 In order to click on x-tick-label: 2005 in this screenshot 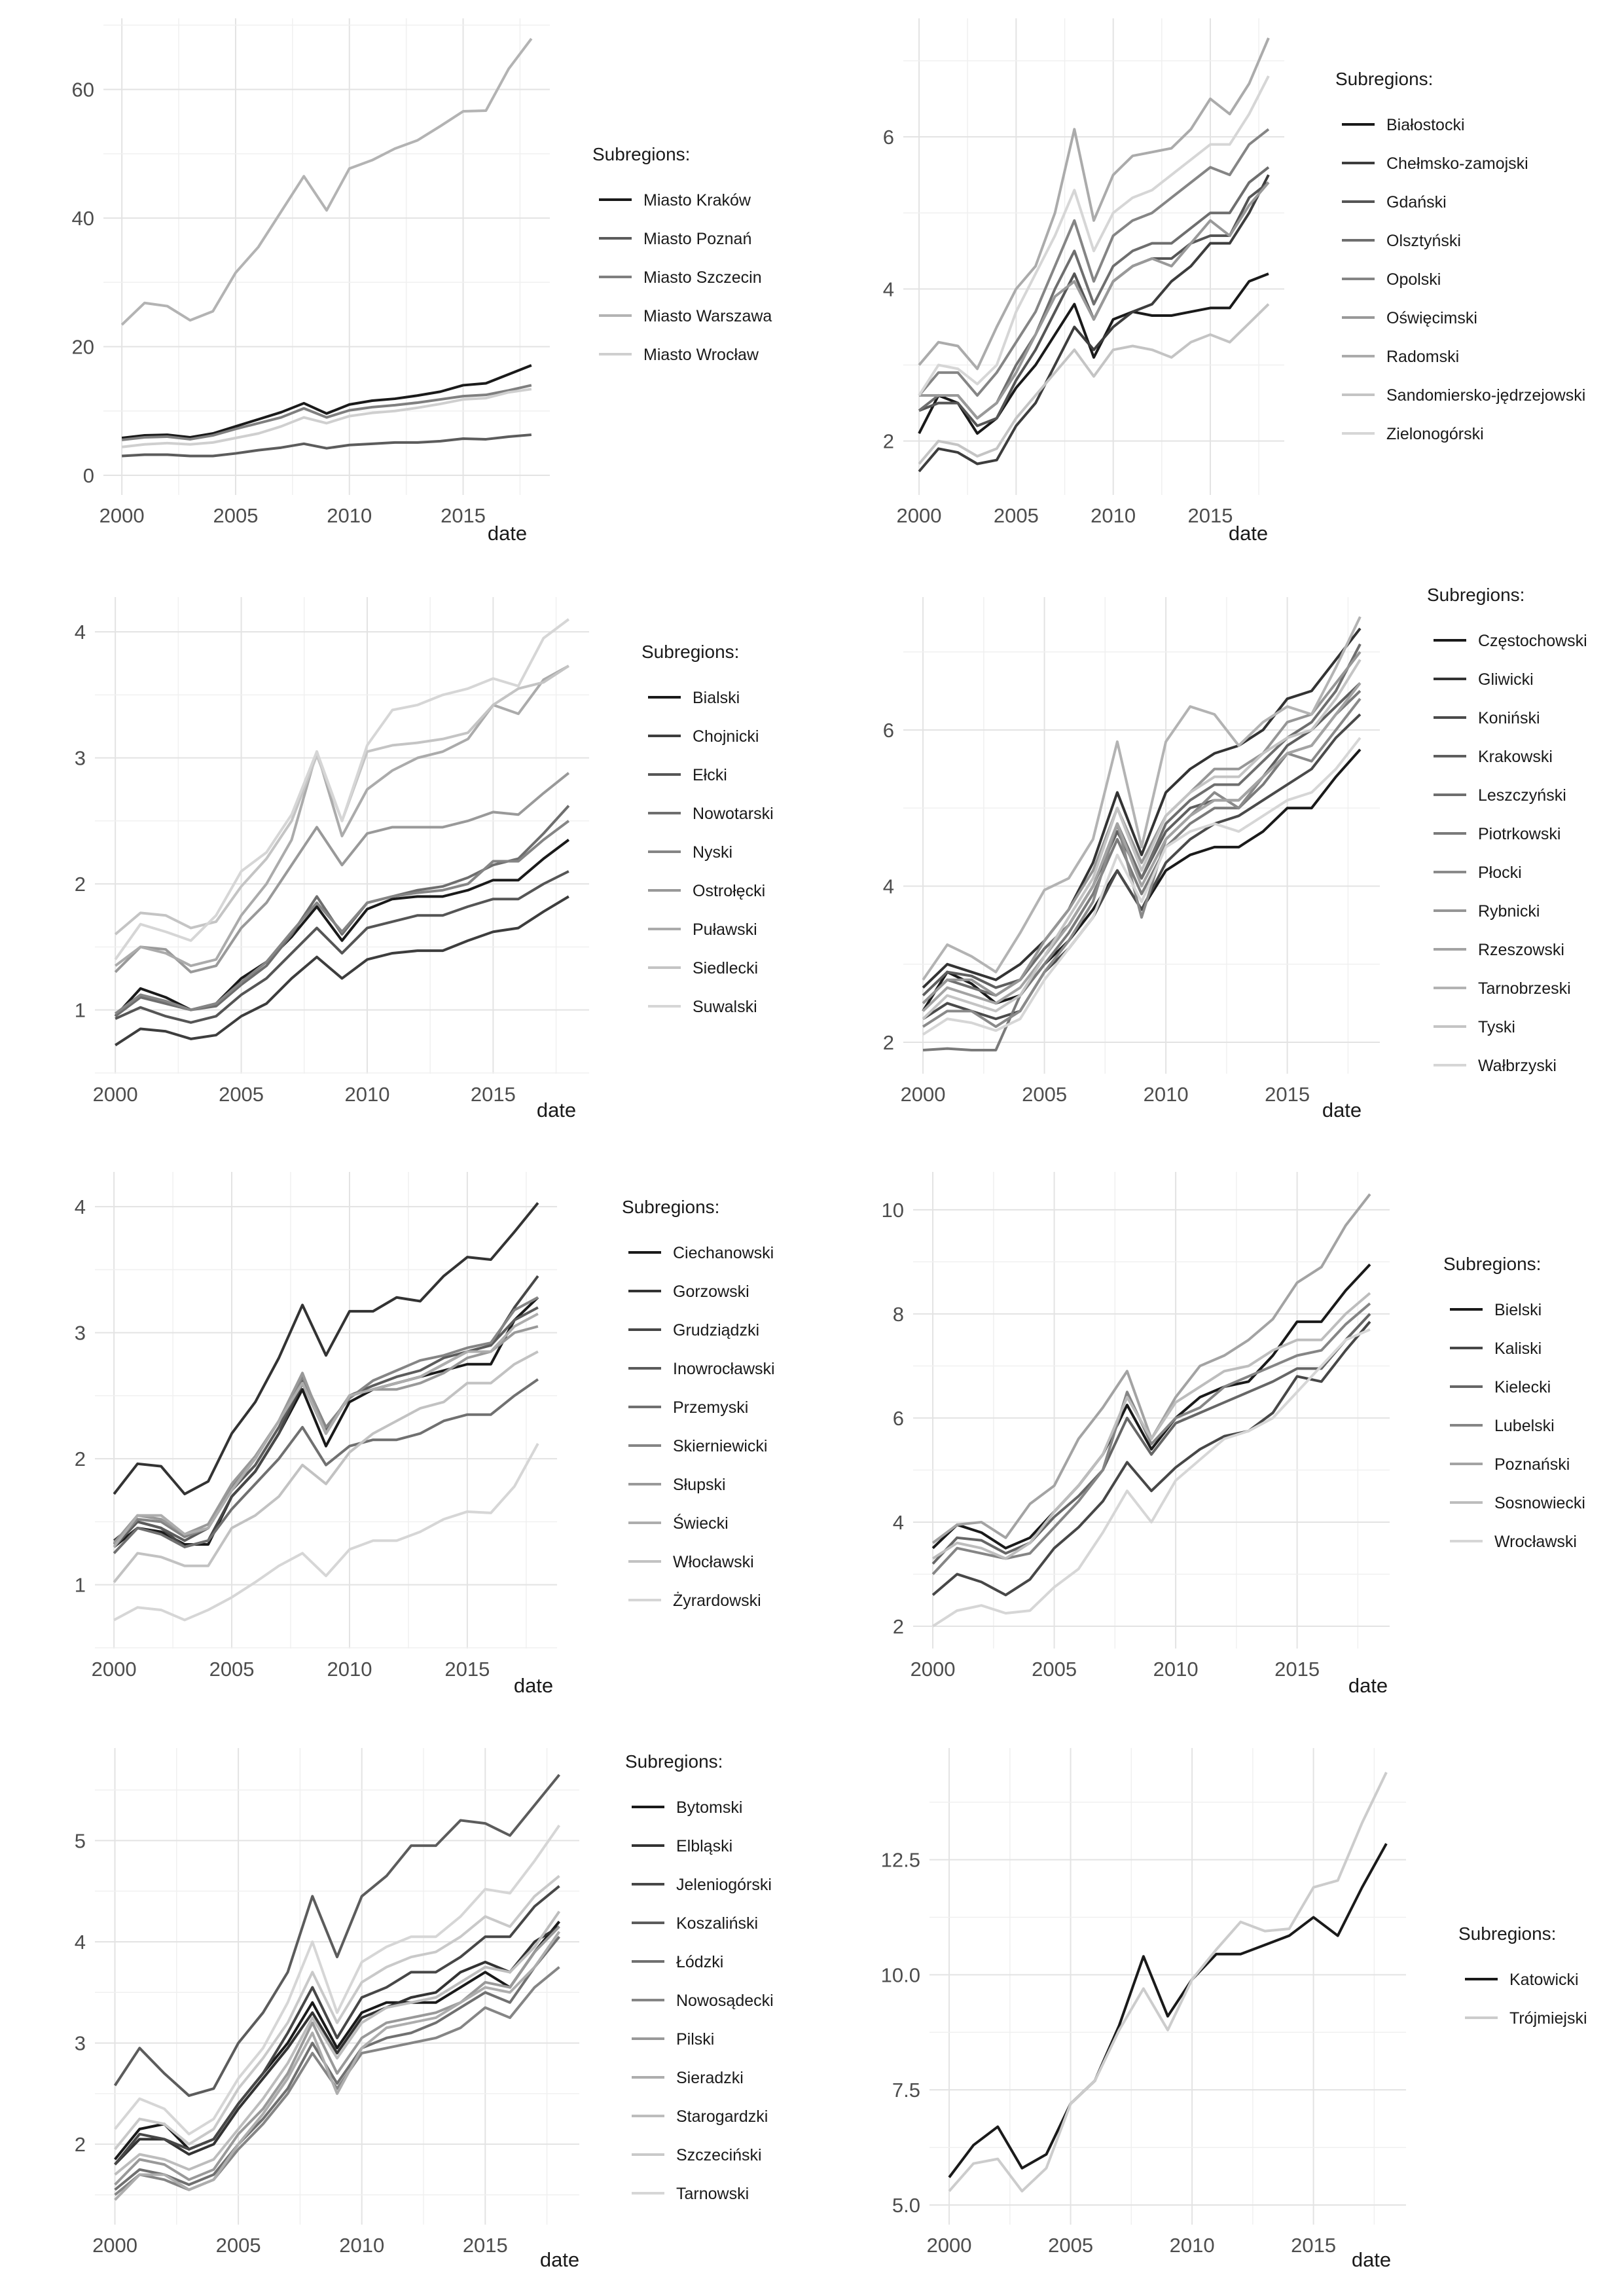, I will do `click(241, 1094)`.